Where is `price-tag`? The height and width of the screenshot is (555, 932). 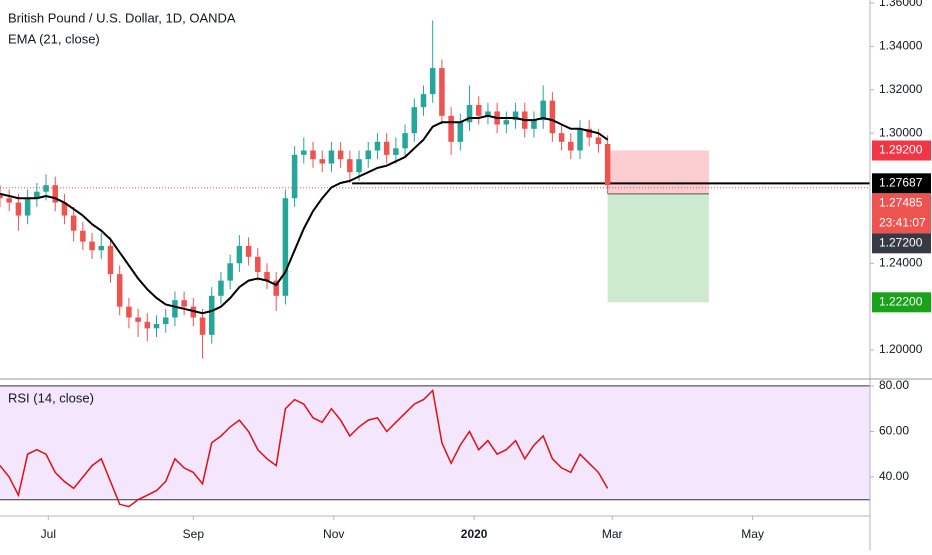
price-tag is located at coordinates (901, 243).